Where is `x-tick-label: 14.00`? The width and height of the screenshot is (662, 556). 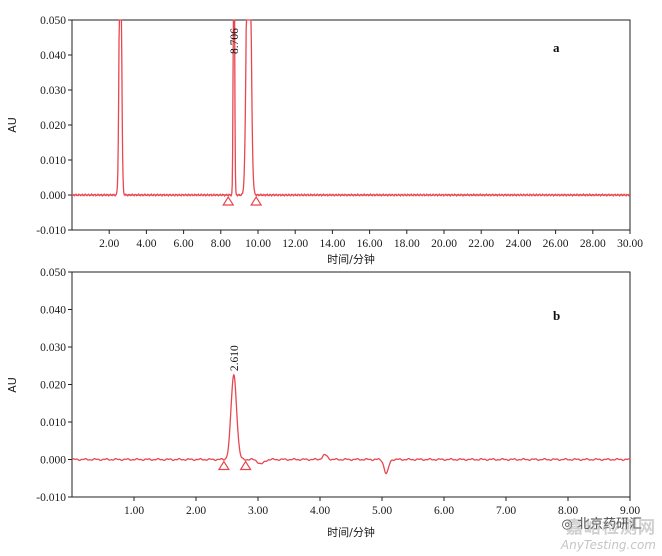 x-tick-label: 14.00 is located at coordinates (332, 244).